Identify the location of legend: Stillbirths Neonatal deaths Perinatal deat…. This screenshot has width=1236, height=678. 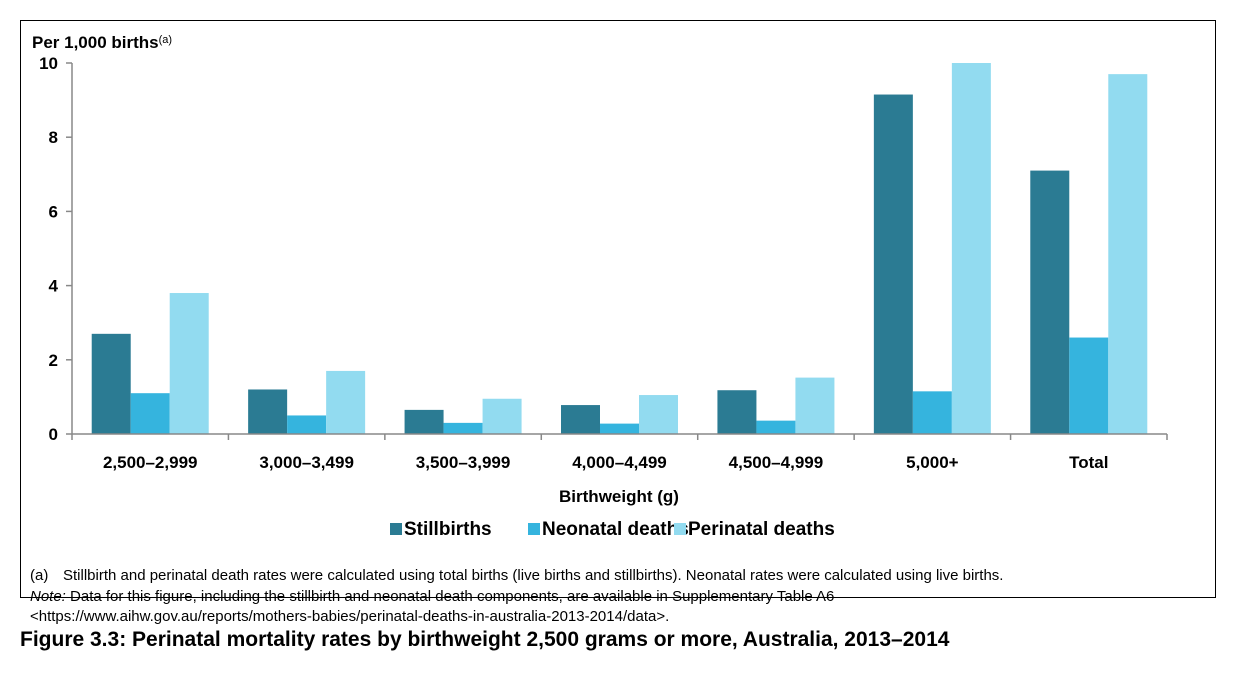
(612, 529).